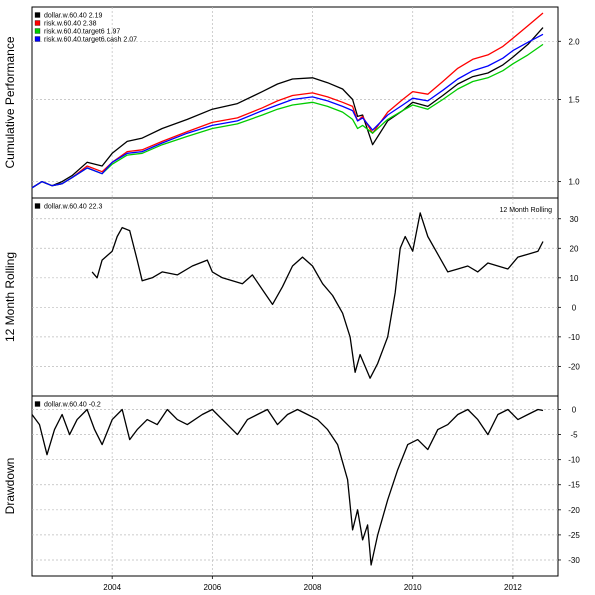  Describe the element at coordinates (82, 32) in the screenshot. I see `legend-entry: risk.w.60.40.target6 1.97` at that location.